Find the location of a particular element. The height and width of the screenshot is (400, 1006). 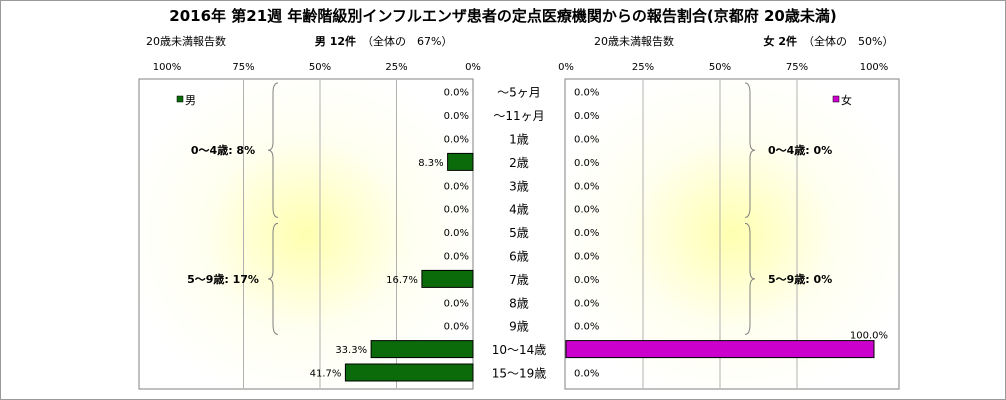

male-data-label: 16.7% is located at coordinates (402, 280).